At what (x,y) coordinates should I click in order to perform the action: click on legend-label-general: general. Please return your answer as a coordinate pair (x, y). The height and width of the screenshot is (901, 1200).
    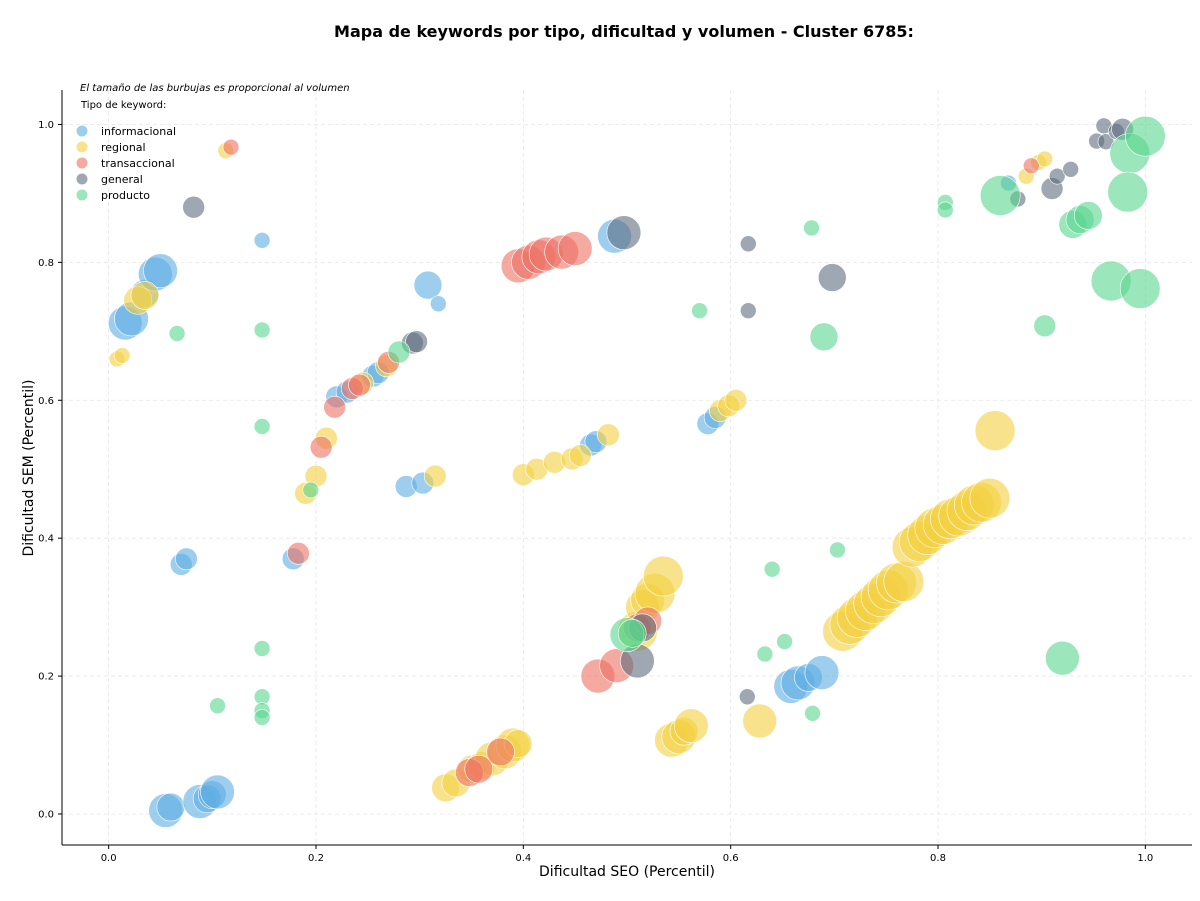
    Looking at the image, I should click on (122, 179).